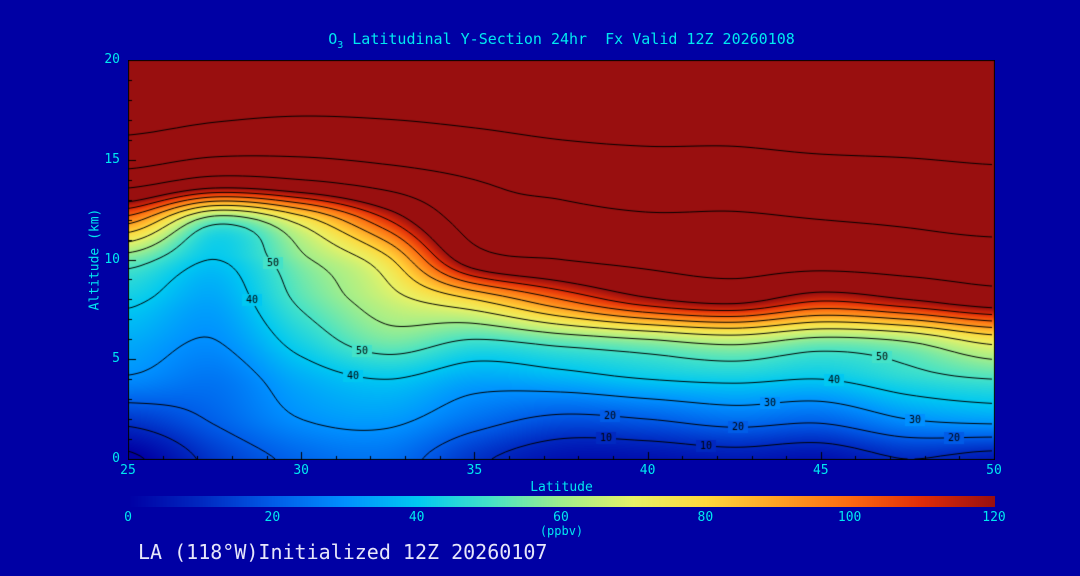  Describe the element at coordinates (272, 517) in the screenshot. I see `colorbar-tick-label: 20` at that location.